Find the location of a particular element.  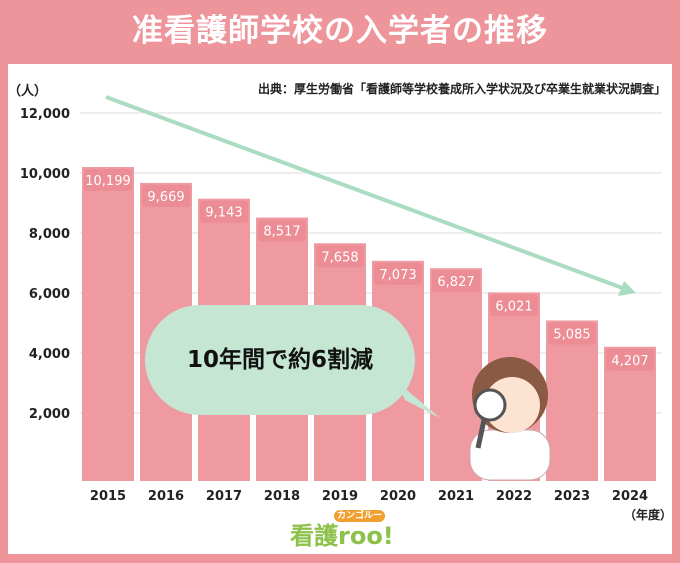

source-note: 出典：厚生労働省「看護師等学校養成所入学状況及び卒業生就業状況調査」 is located at coordinates (461, 89).